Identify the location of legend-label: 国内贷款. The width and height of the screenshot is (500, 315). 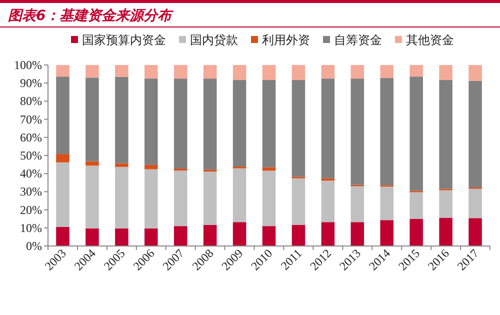
(214, 40).